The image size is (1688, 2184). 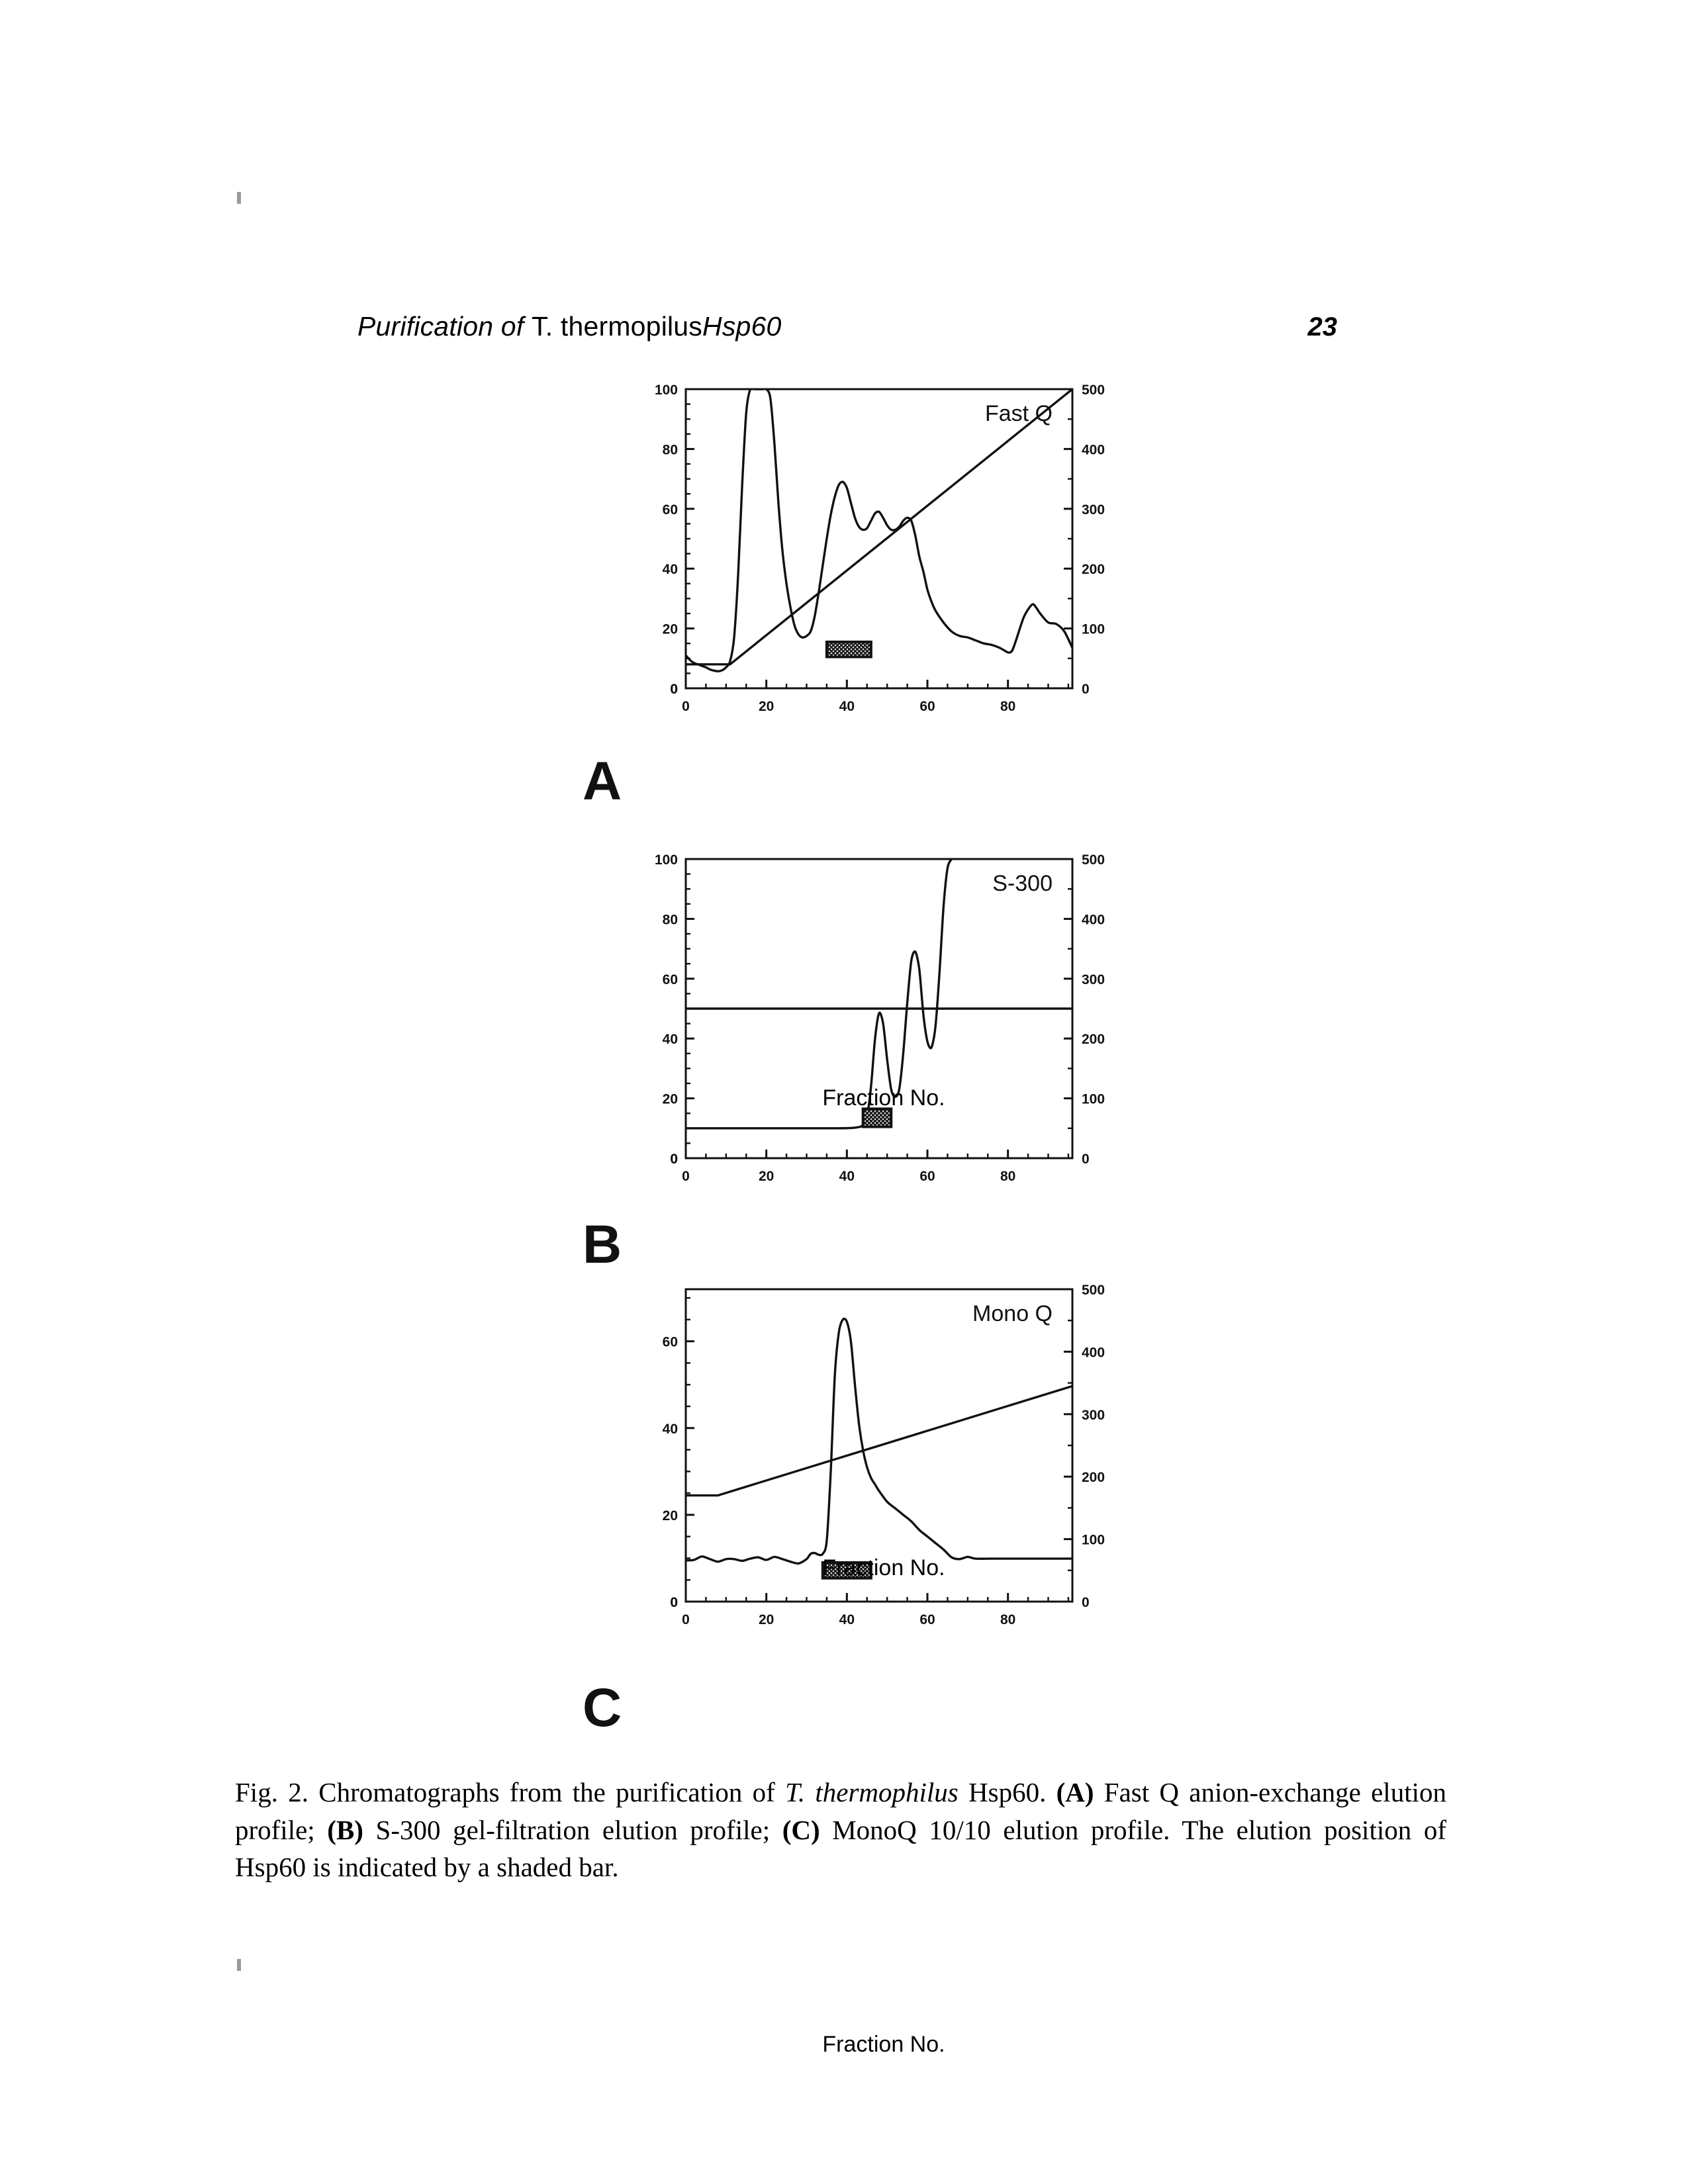 I want to click on caption-text-a: Fast Q anion-exchange elution profile;, so click(x=840, y=1811).